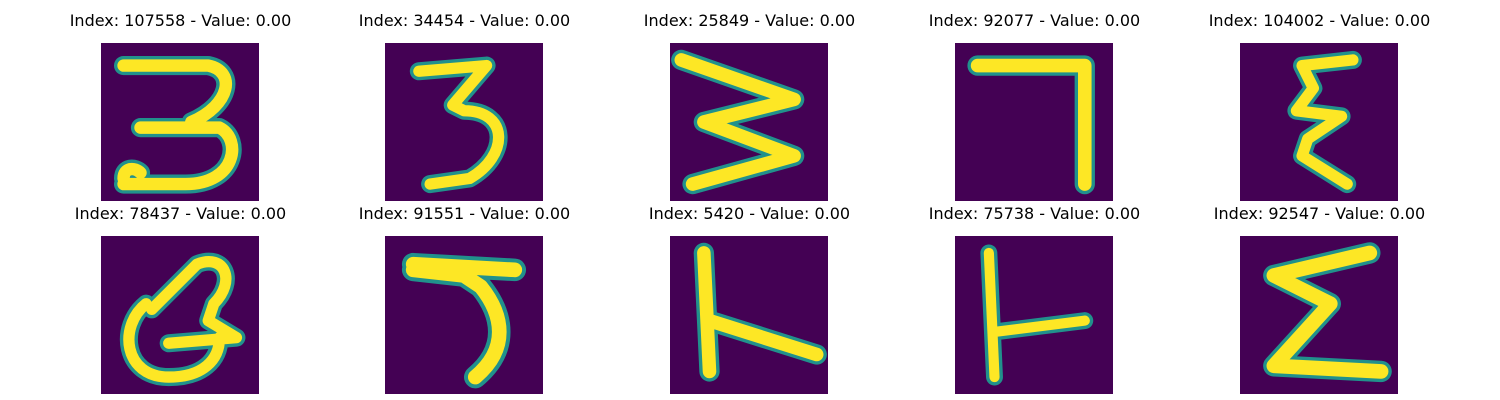 This screenshot has height=400, width=1500. Describe the element at coordinates (738, 122) in the screenshot. I see `handwritten-3-rotated-icon` at that location.